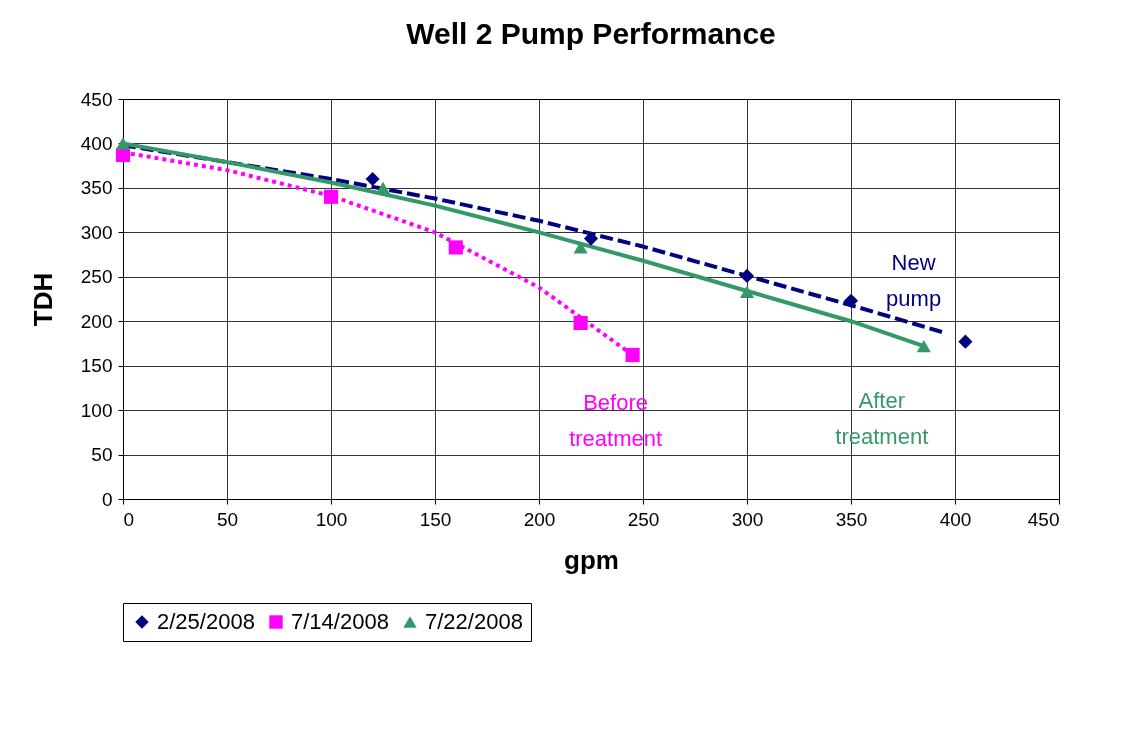  I want to click on x-axis-title: gpm, so click(591, 559).